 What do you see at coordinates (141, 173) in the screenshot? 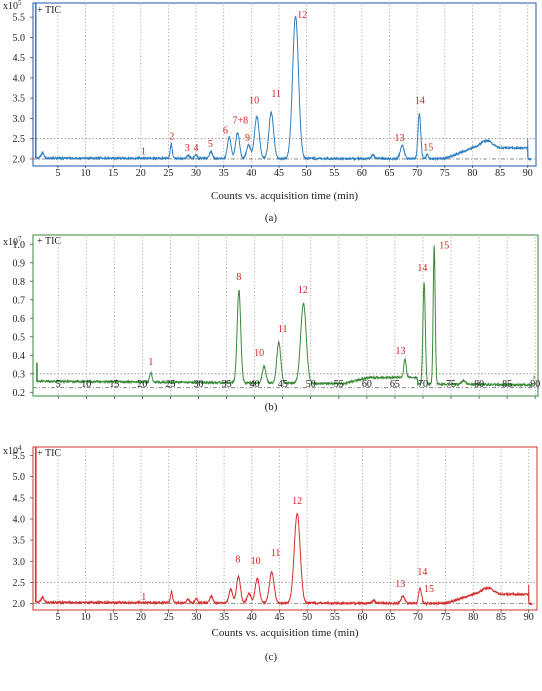
I see `x-tick-label: 20` at bounding box center [141, 173].